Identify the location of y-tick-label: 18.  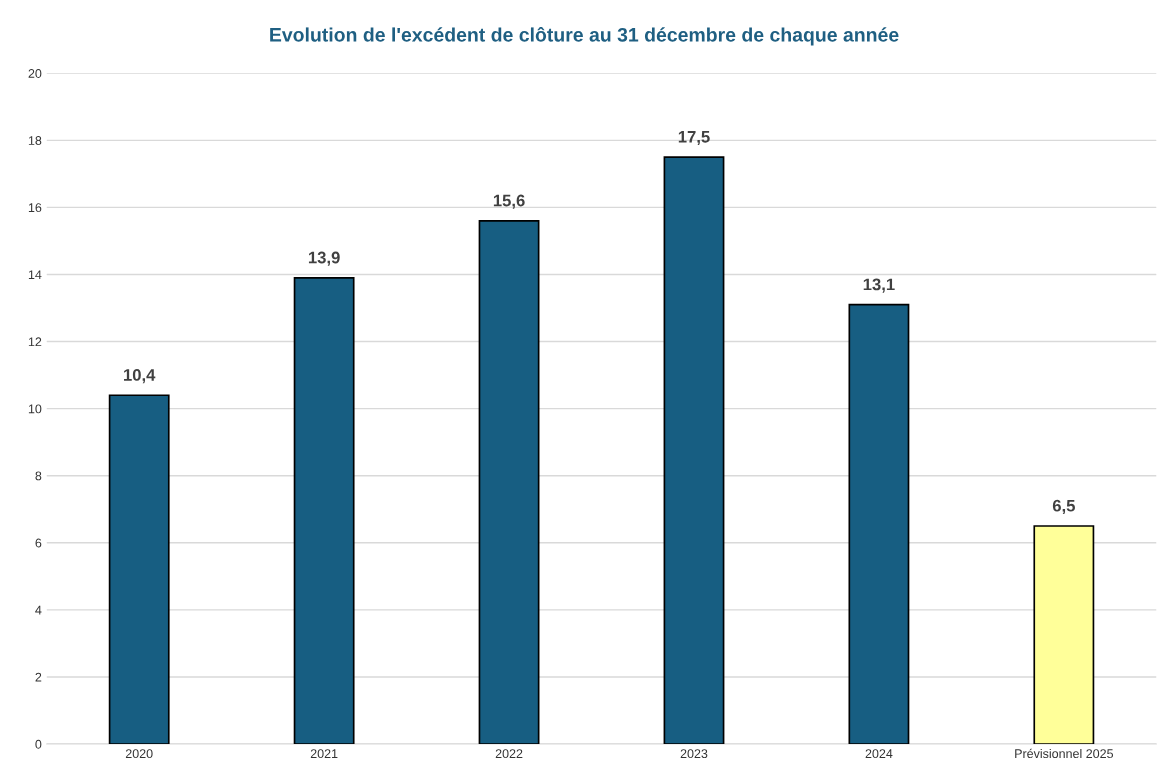
(35, 140).